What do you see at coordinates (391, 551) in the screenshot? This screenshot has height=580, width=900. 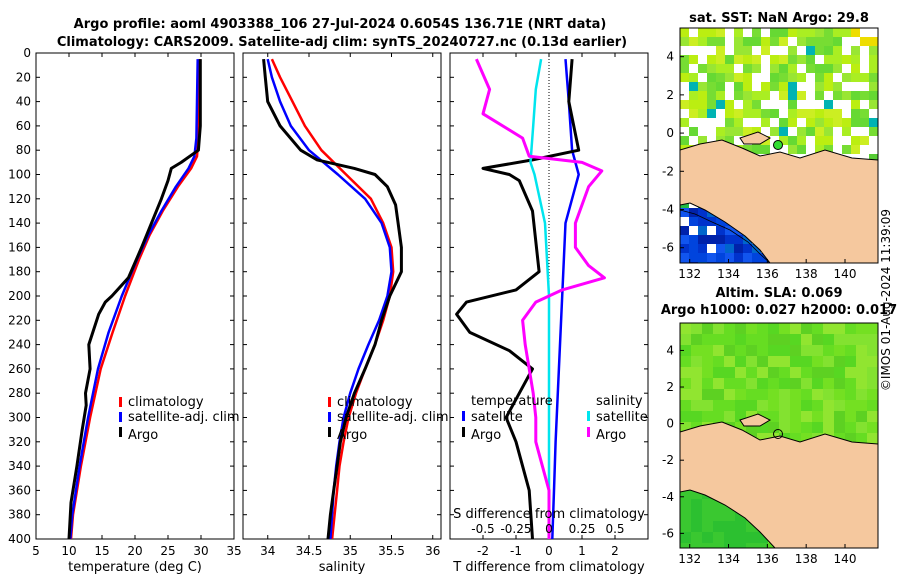 I see `x-tick-label: 35.5` at bounding box center [391, 551].